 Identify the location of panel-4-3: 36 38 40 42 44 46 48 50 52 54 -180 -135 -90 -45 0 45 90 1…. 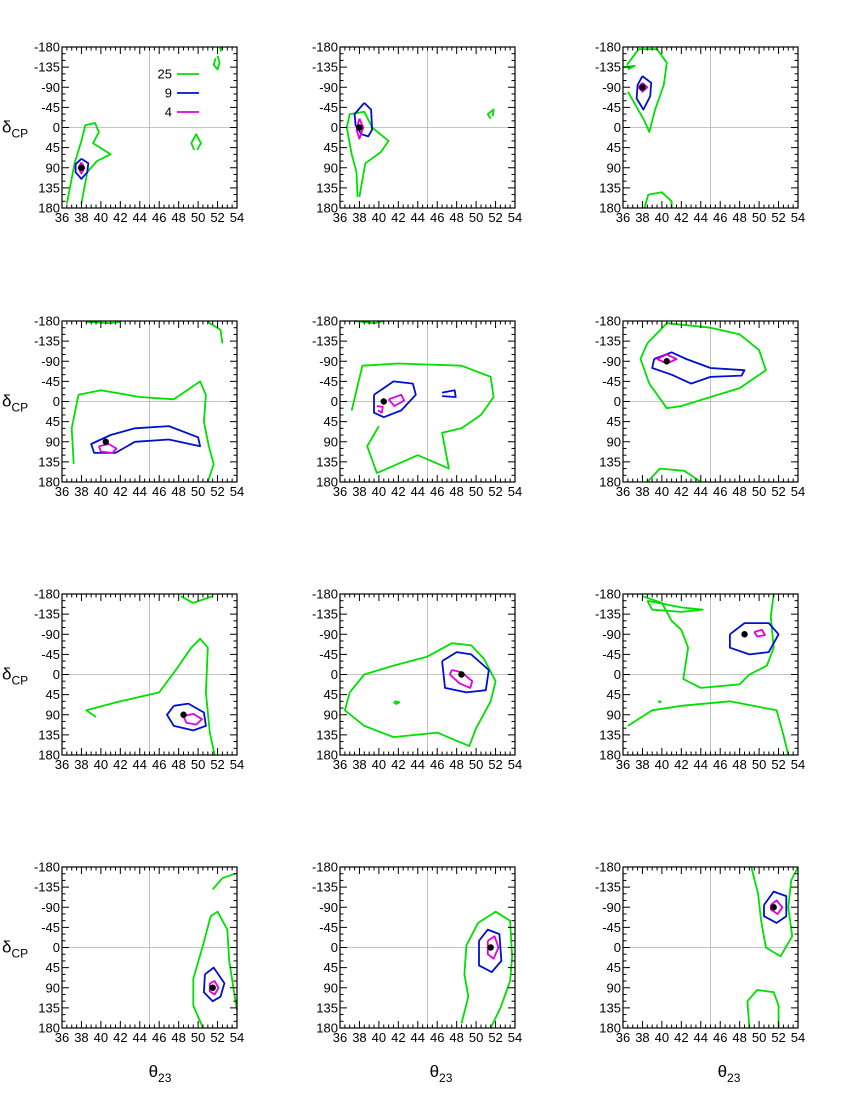
(700, 953).